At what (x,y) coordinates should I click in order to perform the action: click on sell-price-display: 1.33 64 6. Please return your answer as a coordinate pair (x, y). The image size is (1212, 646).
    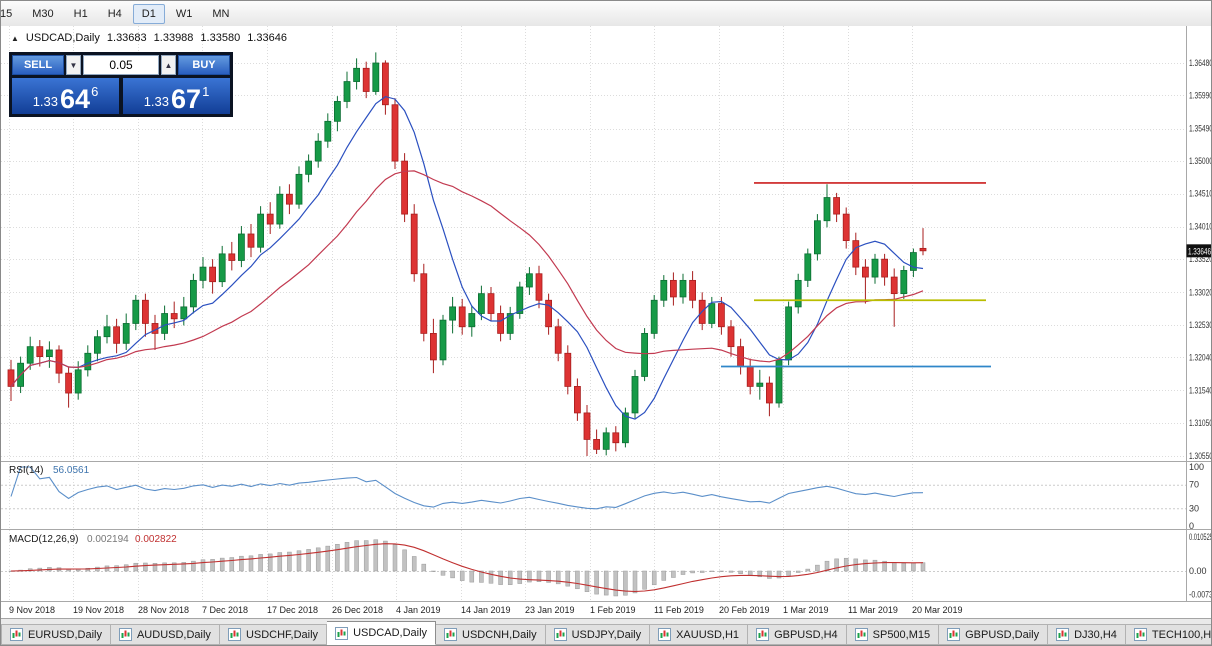
    Looking at the image, I should click on (65, 96).